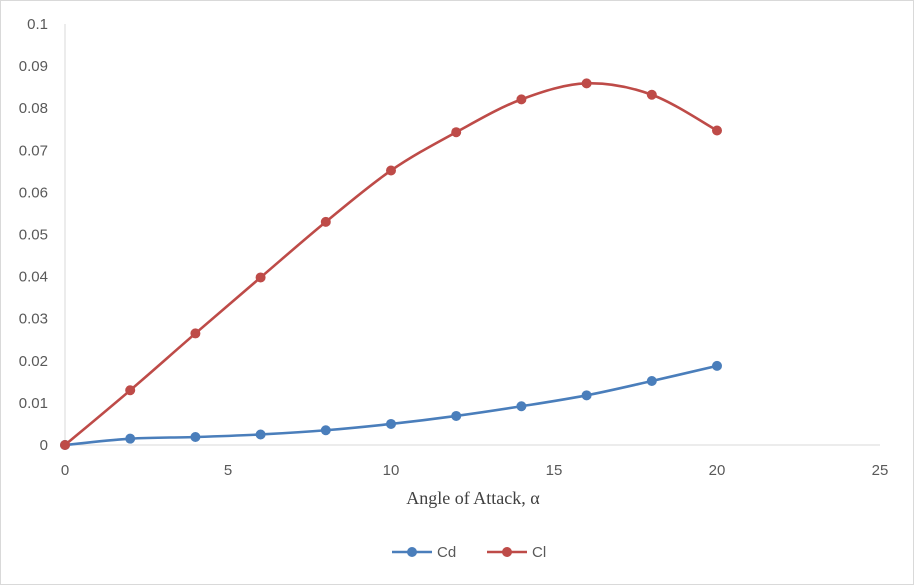 This screenshot has width=914, height=585. Describe the element at coordinates (65, 470) in the screenshot. I see `x-tick-label: 0` at that location.